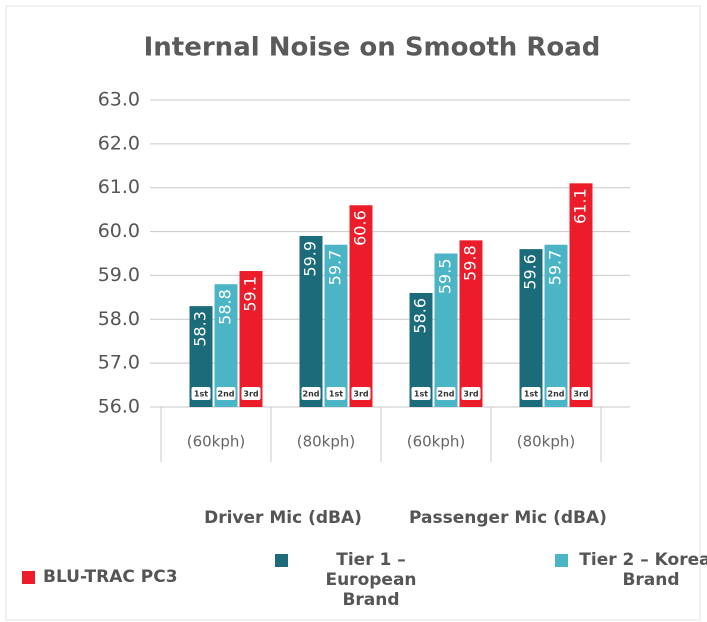 This screenshot has height=622, width=707. I want to click on group-label: Driver Mic (dBA), so click(283, 518).